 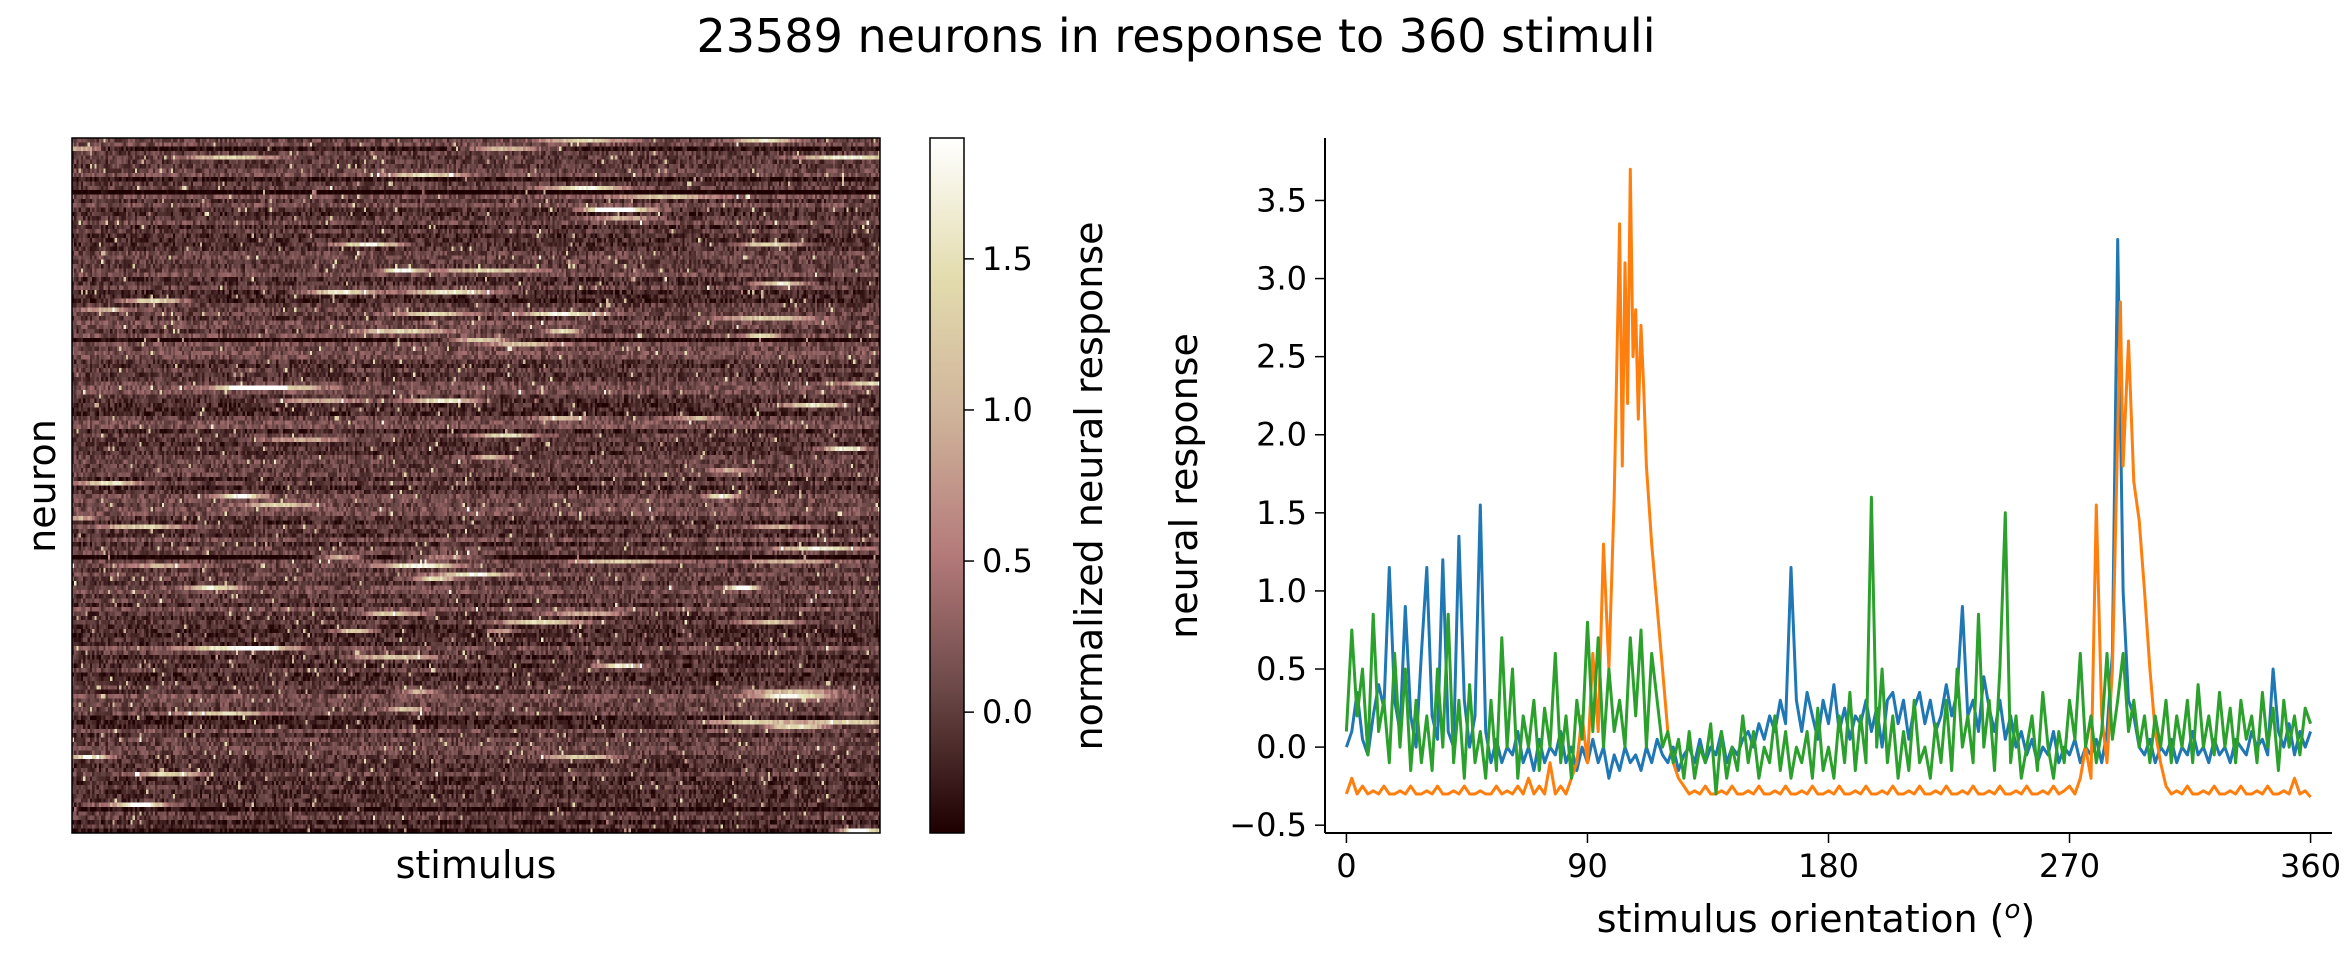 What do you see at coordinates (1268, 825) in the screenshot?
I see `y-tick-label: −0.5` at bounding box center [1268, 825].